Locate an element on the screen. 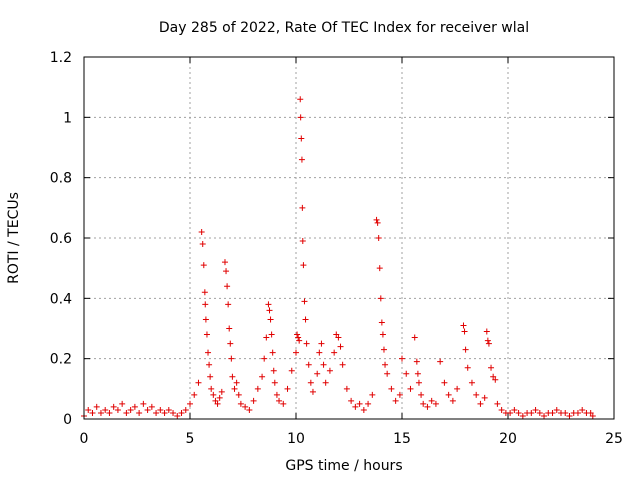 Image resolution: width=640 pixels, height=480 pixels. x-tick-label: 15 is located at coordinates (402, 439).